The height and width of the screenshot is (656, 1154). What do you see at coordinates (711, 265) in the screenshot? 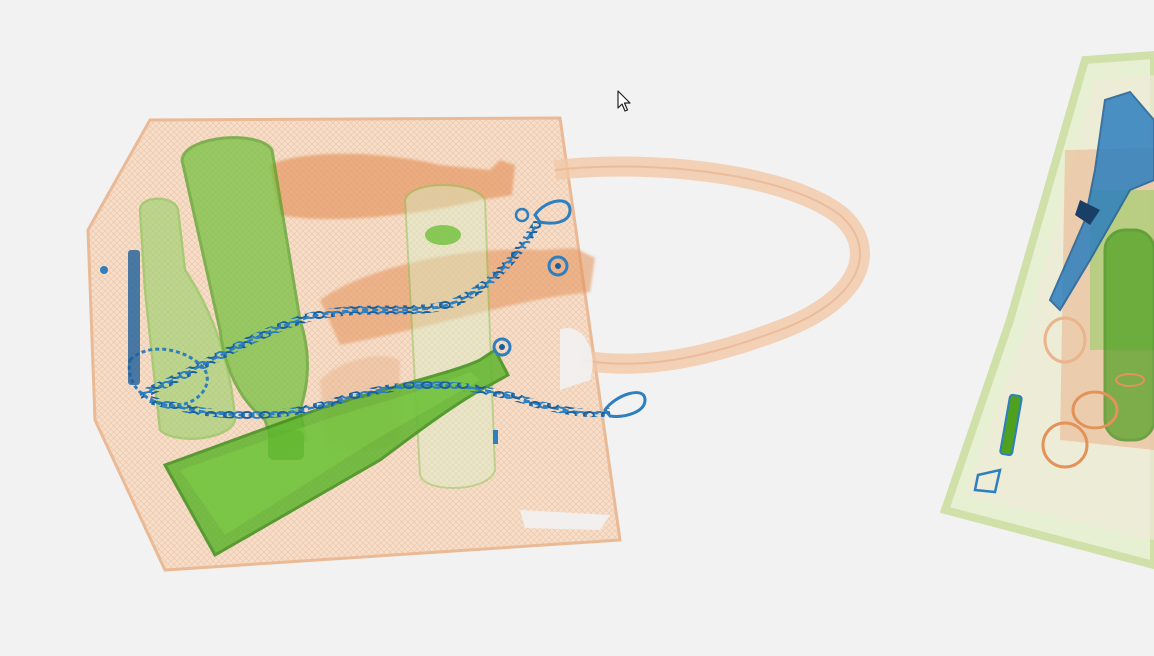
I see `left-bag-handle` at bounding box center [711, 265].